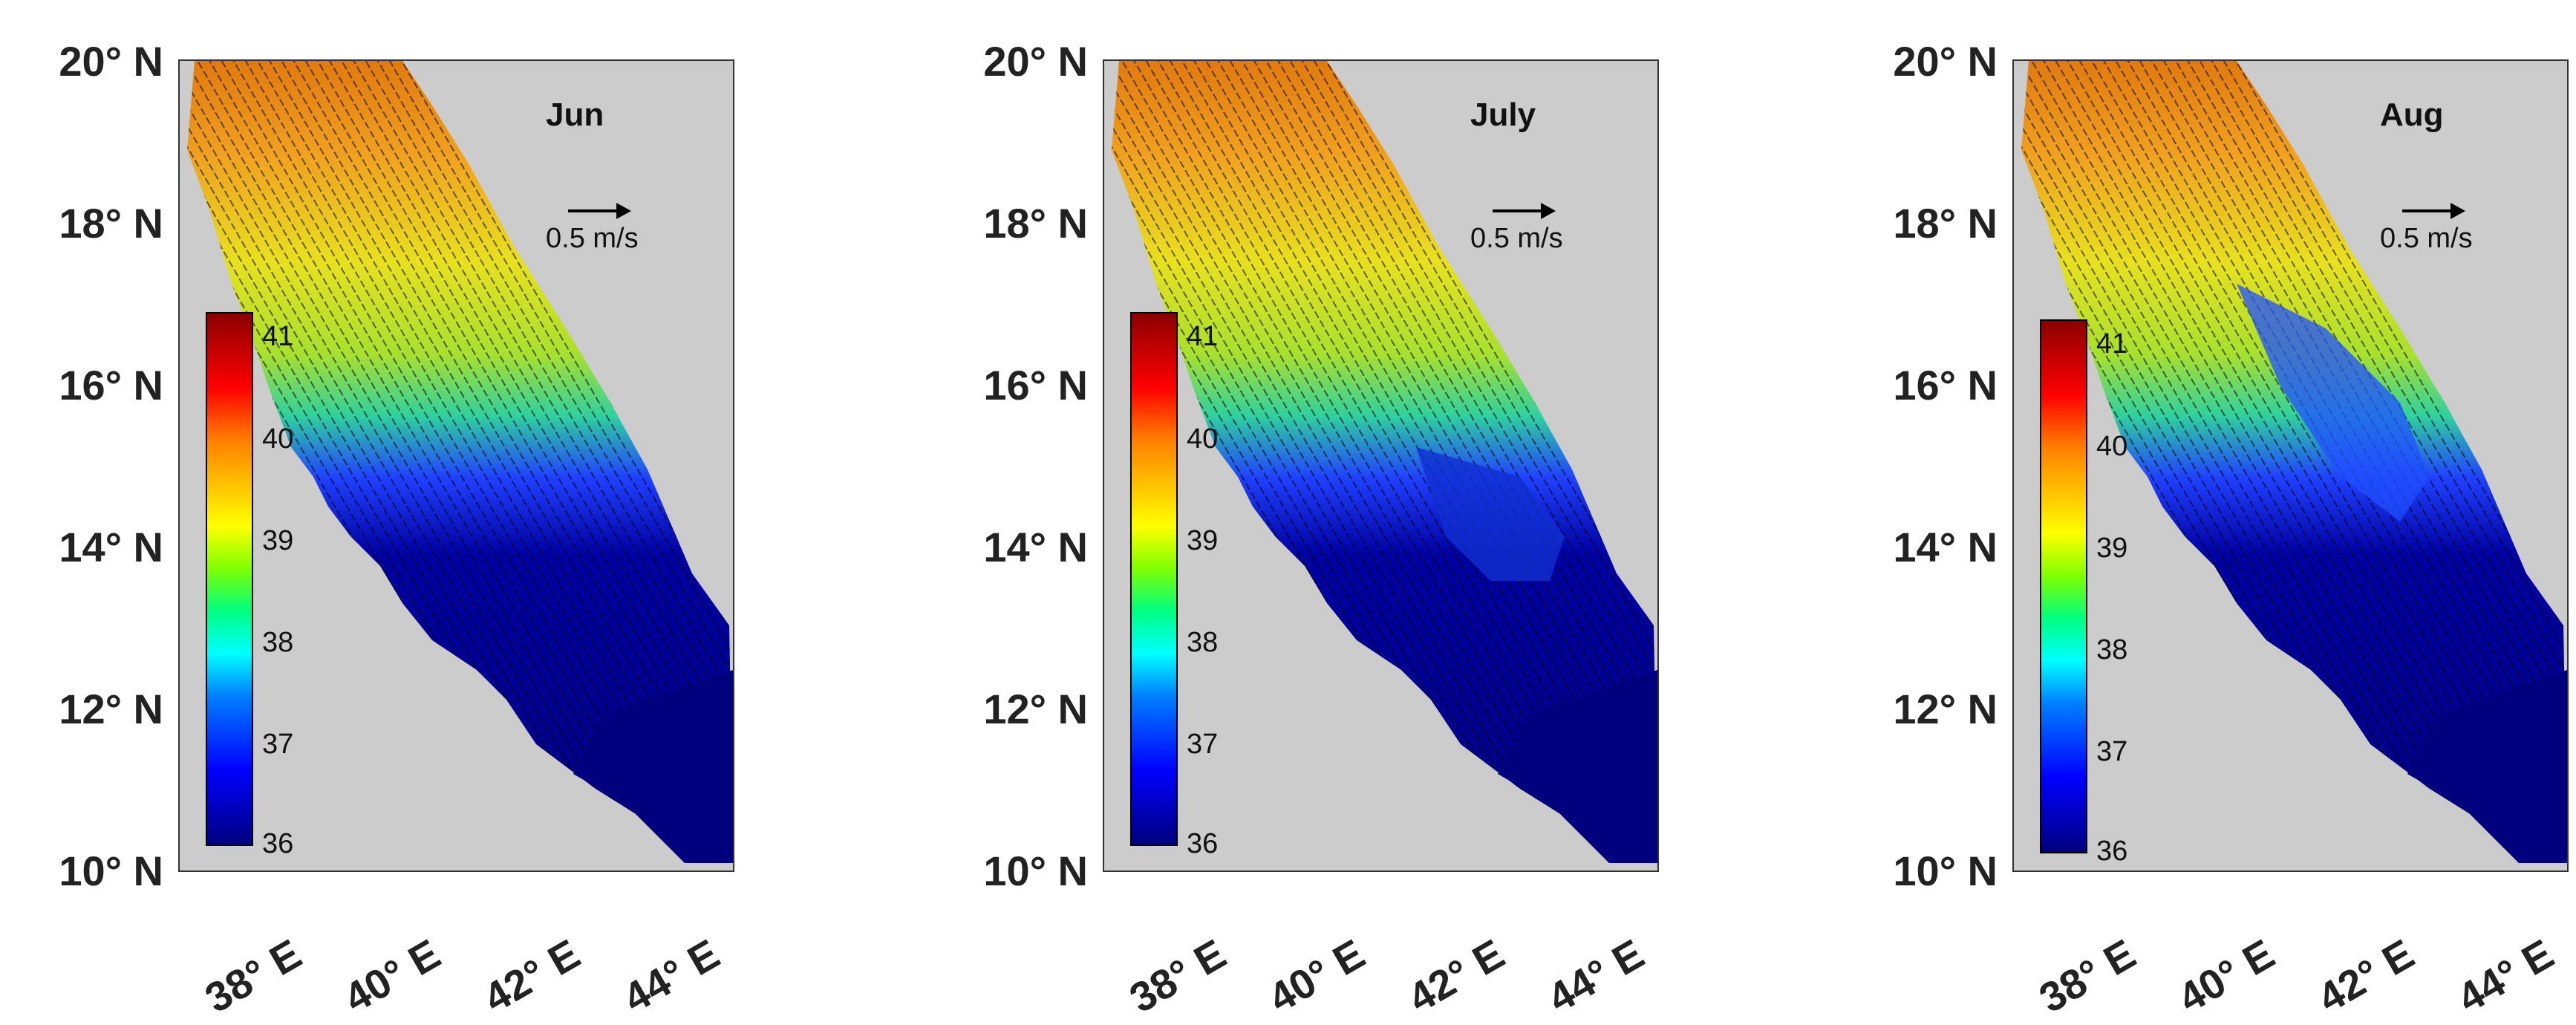 This screenshot has width=2576, height=1025. Describe the element at coordinates (575, 115) in the screenshot. I see `month-label: Jun` at that location.